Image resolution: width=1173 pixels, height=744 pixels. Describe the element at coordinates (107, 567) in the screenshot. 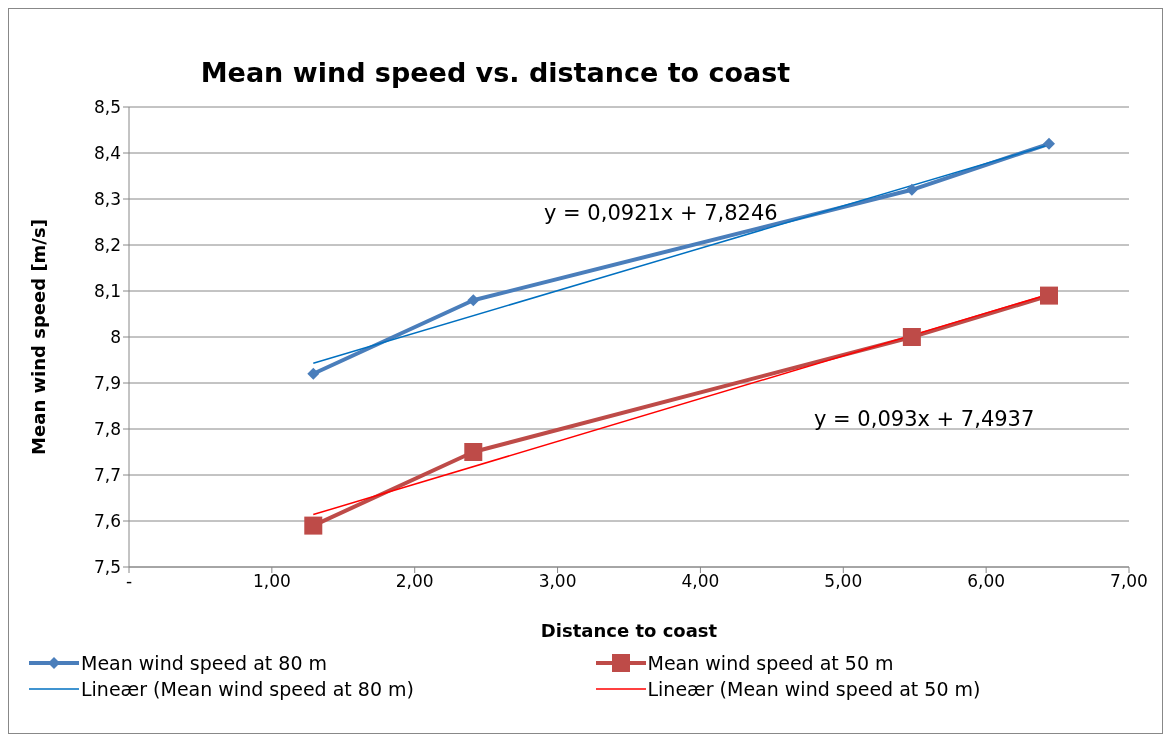

I see `y-tick-label: 7,5` at that location.